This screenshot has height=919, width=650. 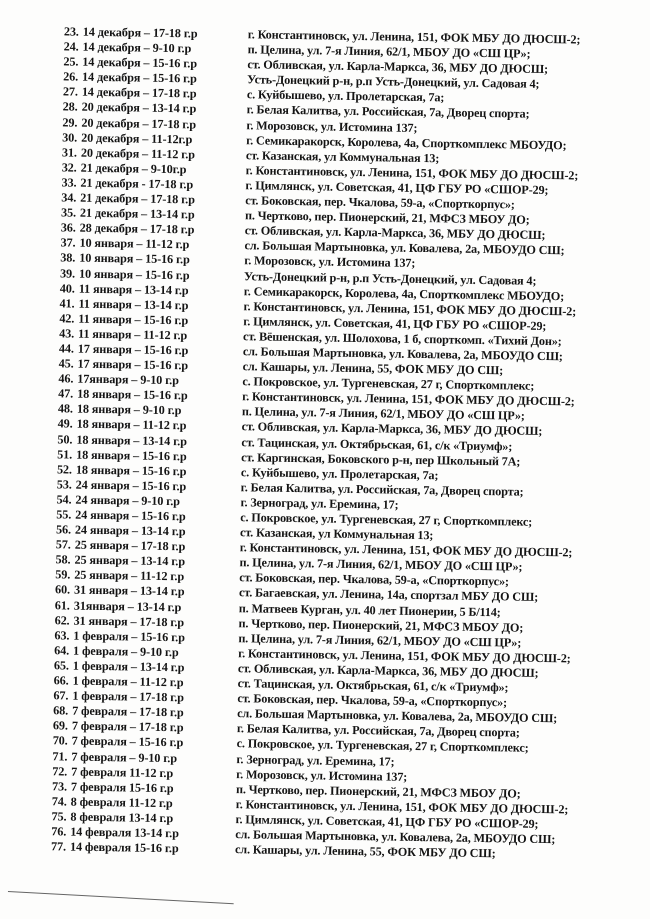 I want to click on date-agegroup-text: 21 декабря – 17-18 г.р, so click(x=137, y=198).